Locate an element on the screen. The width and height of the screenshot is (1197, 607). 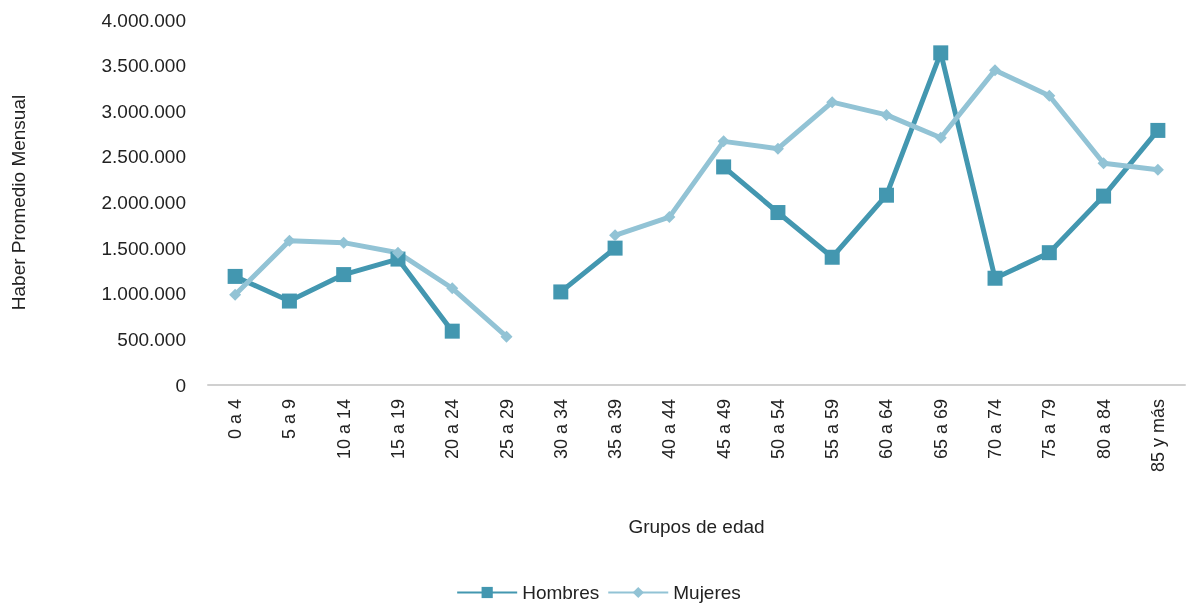
x-tick-label: 35 a 39 is located at coordinates (615, 429).